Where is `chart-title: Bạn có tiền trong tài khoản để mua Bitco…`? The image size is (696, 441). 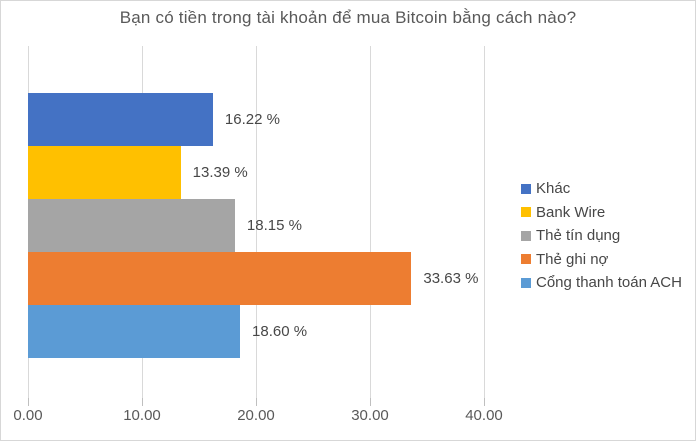 chart-title: Bạn có tiền trong tài khoản để mua Bitco… is located at coordinates (348, 17).